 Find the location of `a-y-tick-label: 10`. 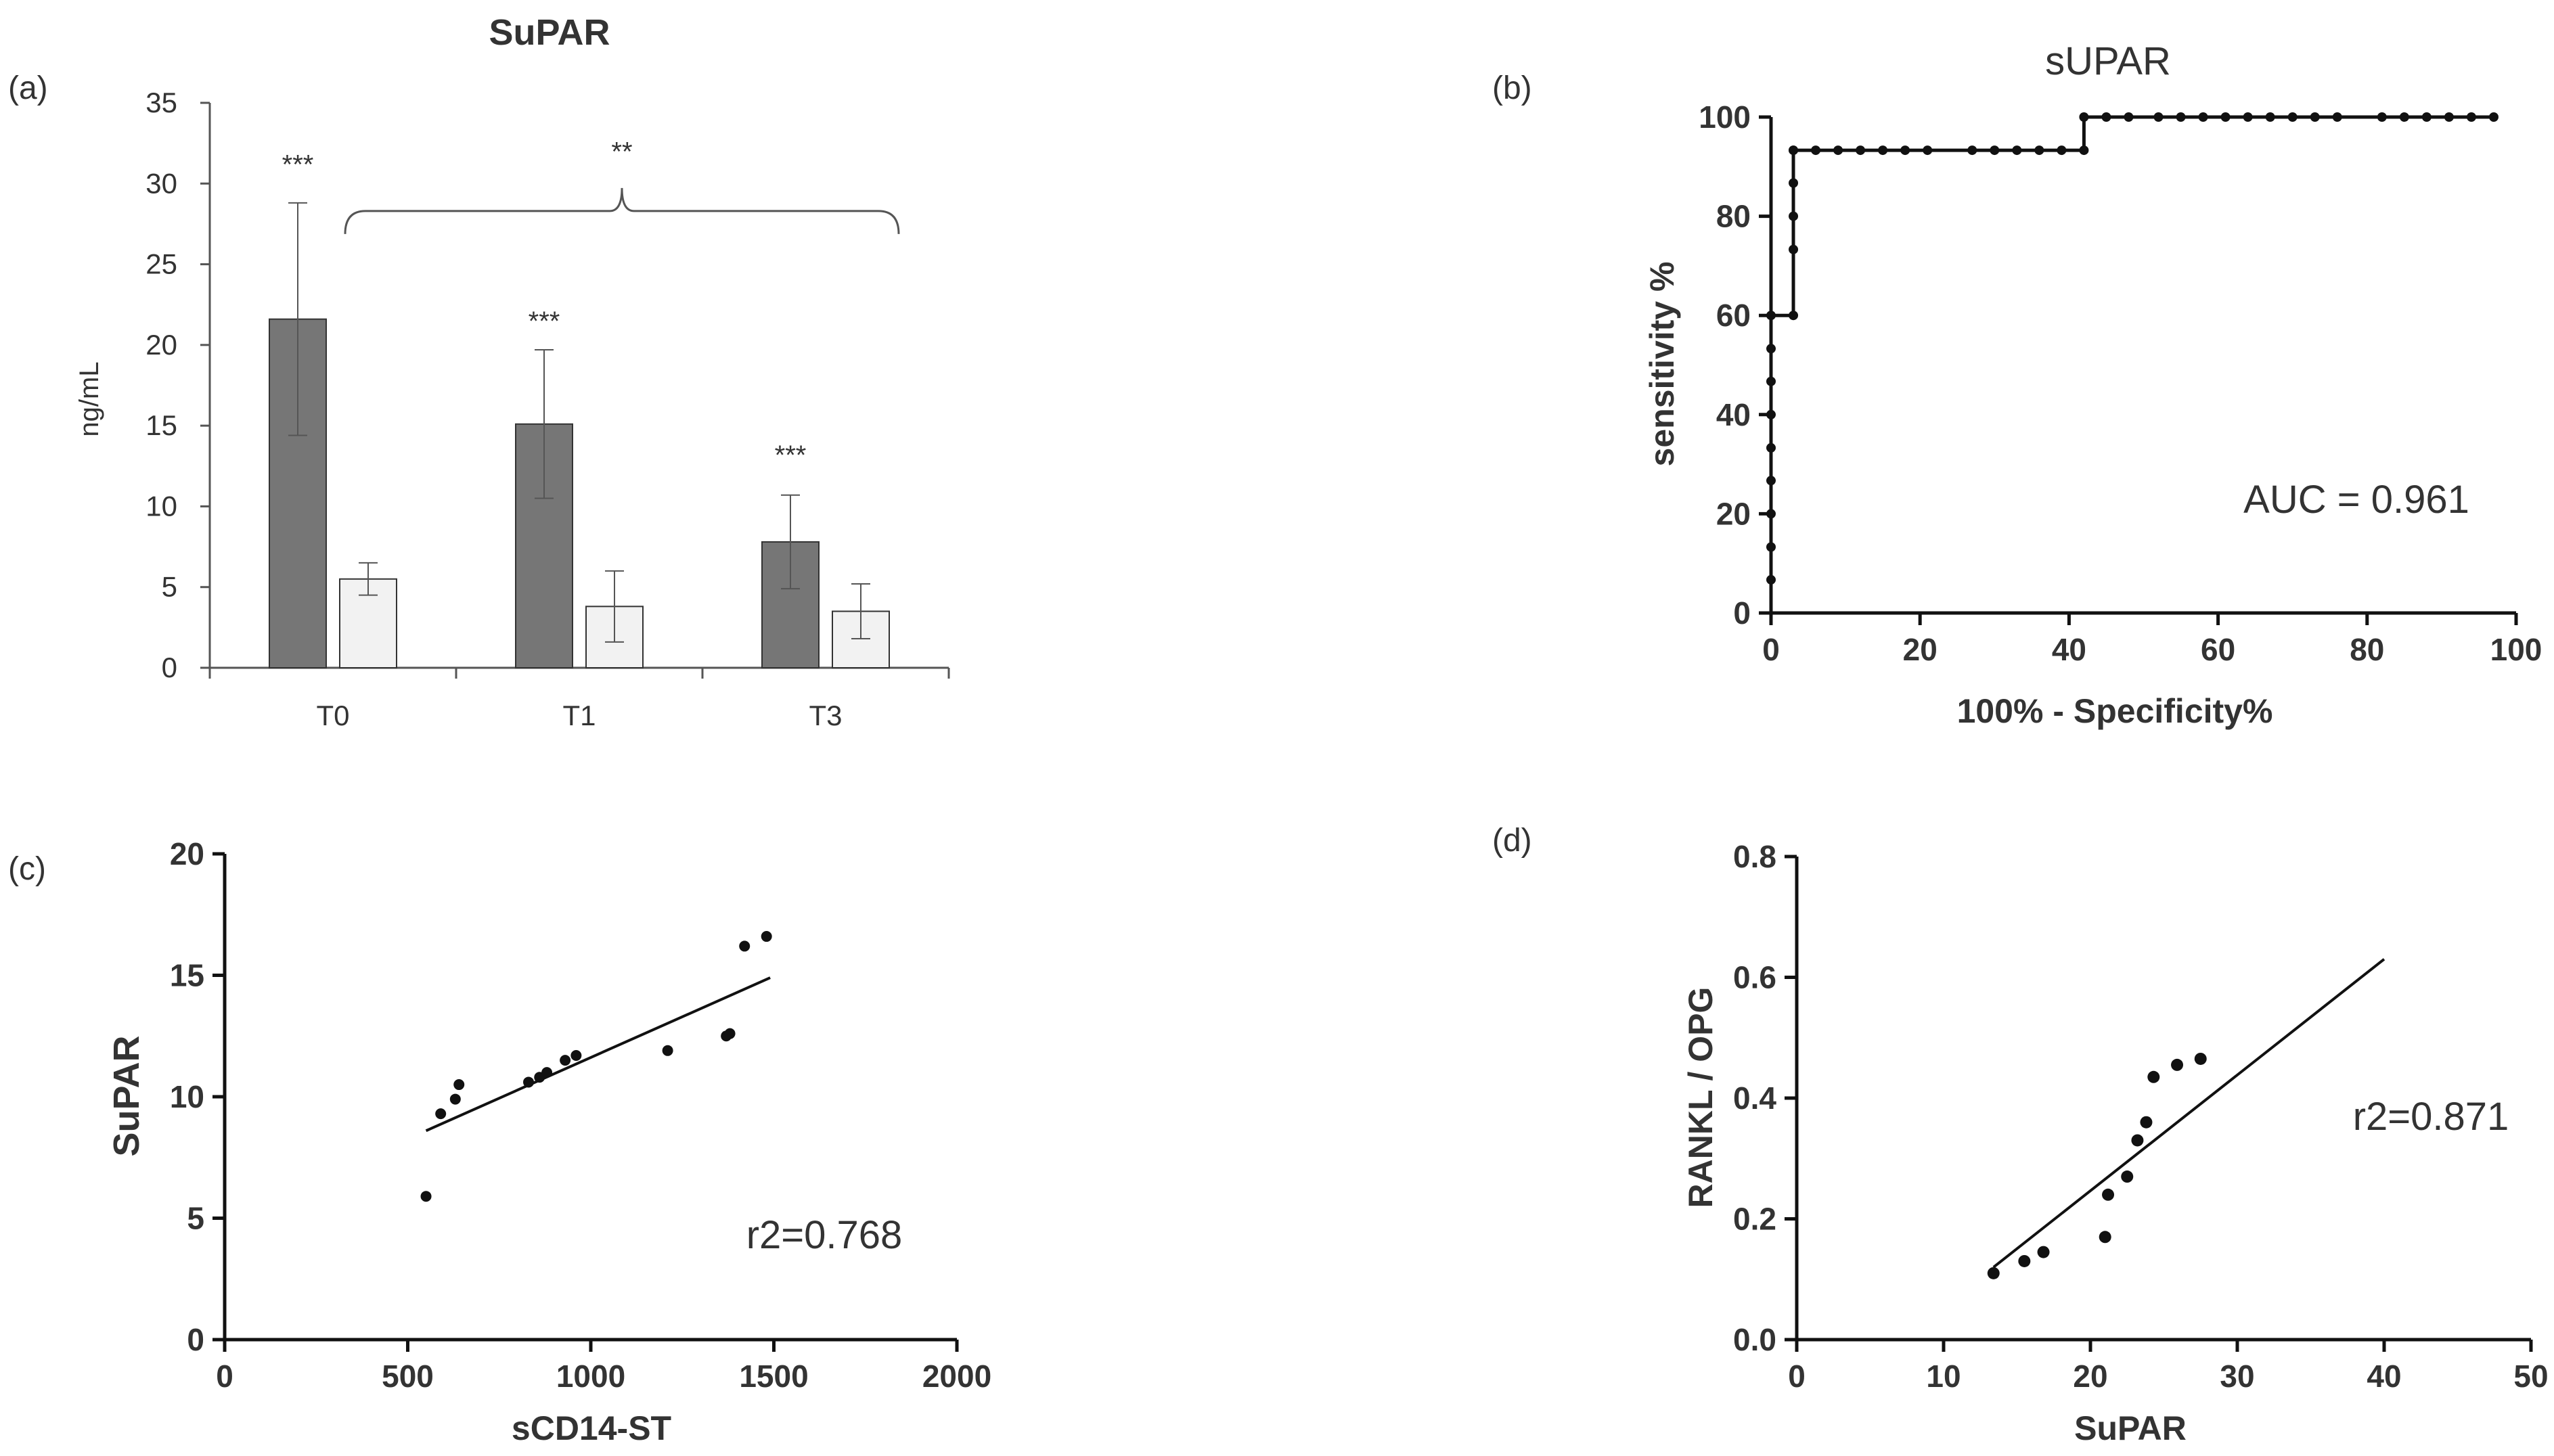

a-y-tick-label: 10 is located at coordinates (161, 506).